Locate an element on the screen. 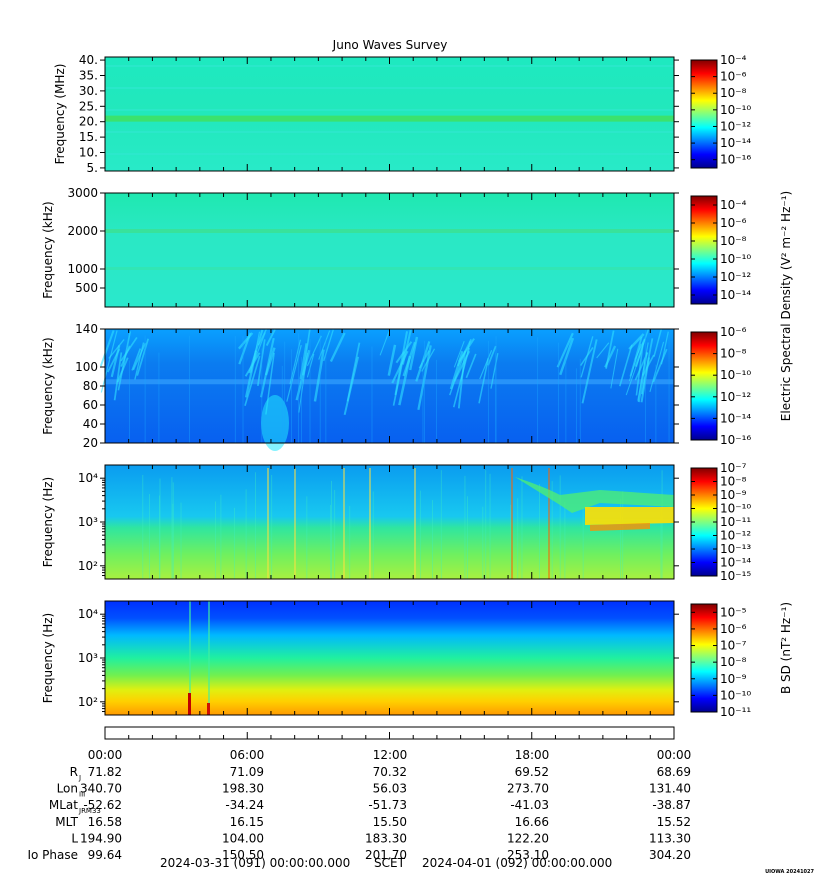 This screenshot has height=880, width=815. y-tick-label: 5. is located at coordinates (92, 168).